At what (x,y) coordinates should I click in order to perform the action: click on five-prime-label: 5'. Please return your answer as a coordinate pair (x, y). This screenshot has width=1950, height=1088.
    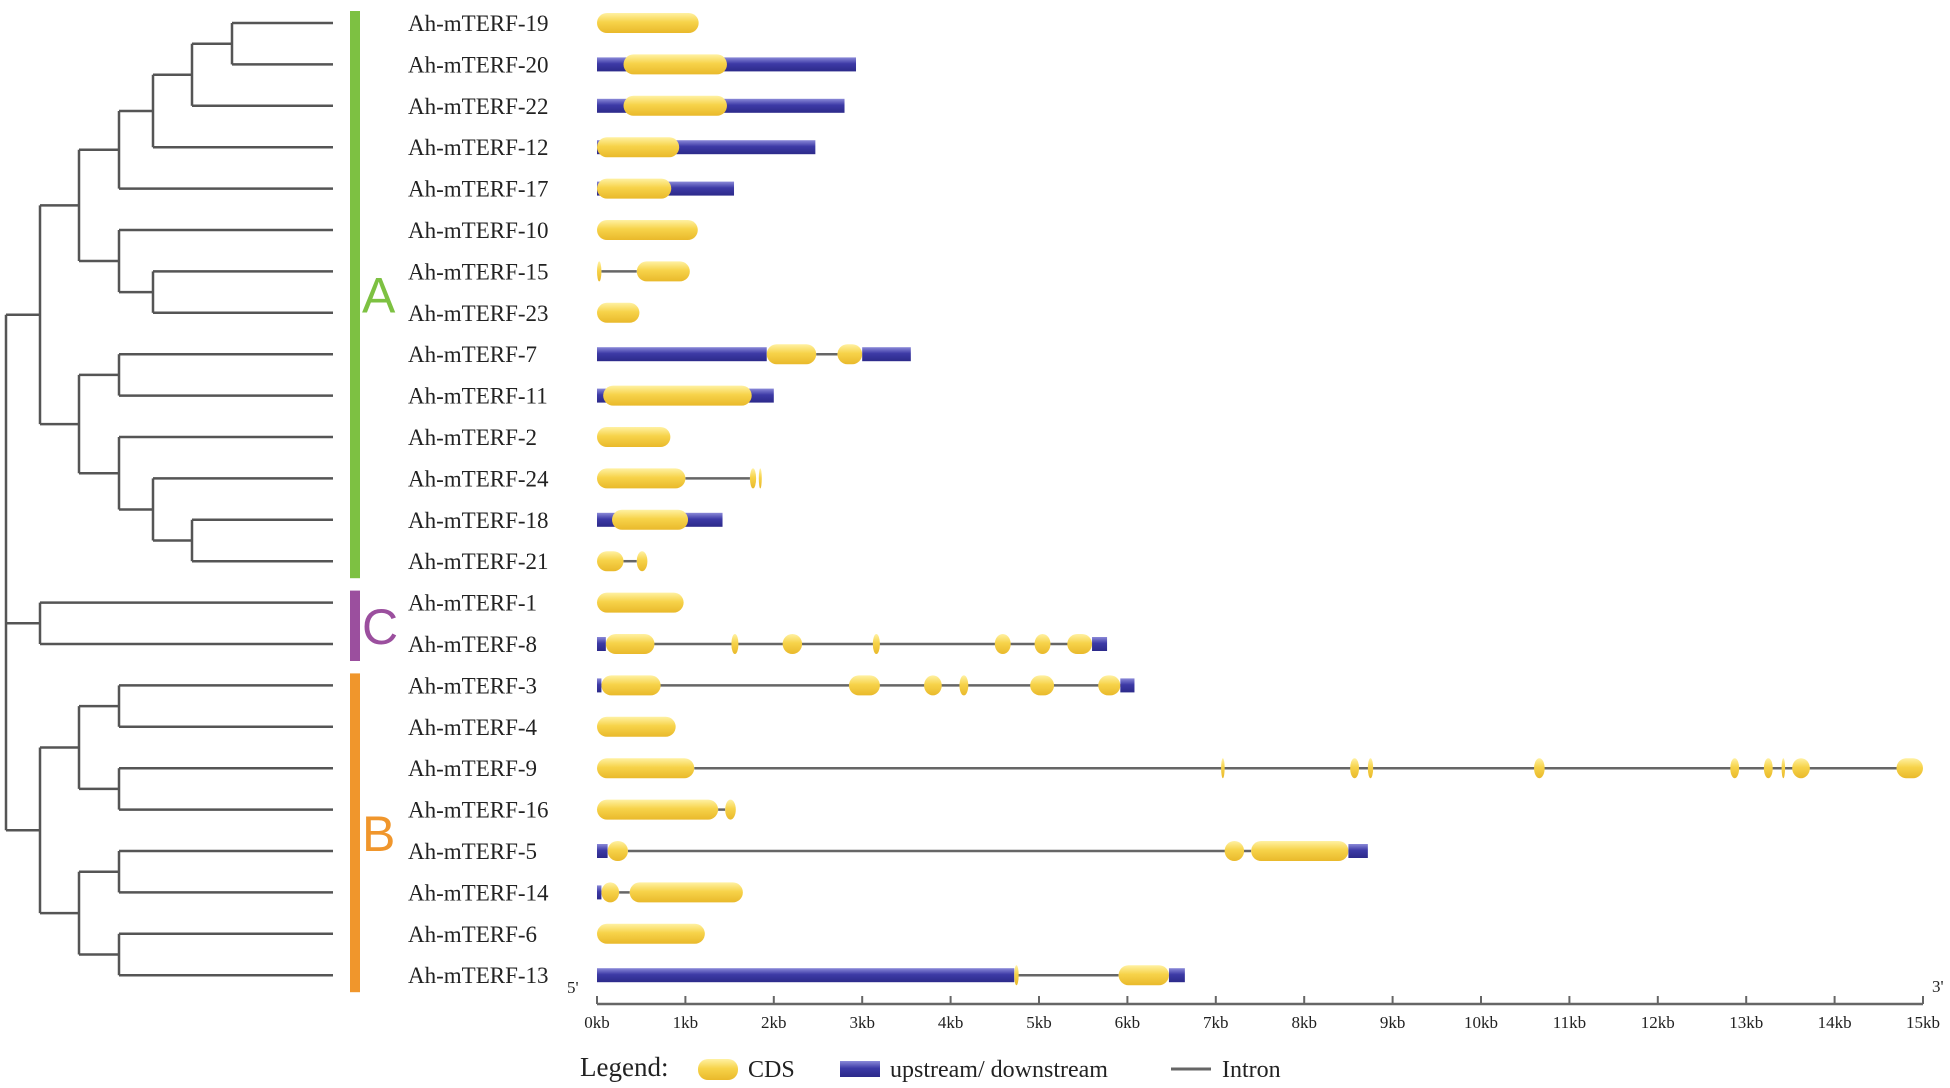
    Looking at the image, I should click on (573, 987).